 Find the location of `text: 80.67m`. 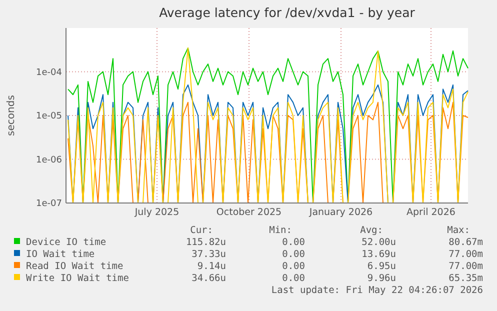

text: 80.67m is located at coordinates (466, 242).